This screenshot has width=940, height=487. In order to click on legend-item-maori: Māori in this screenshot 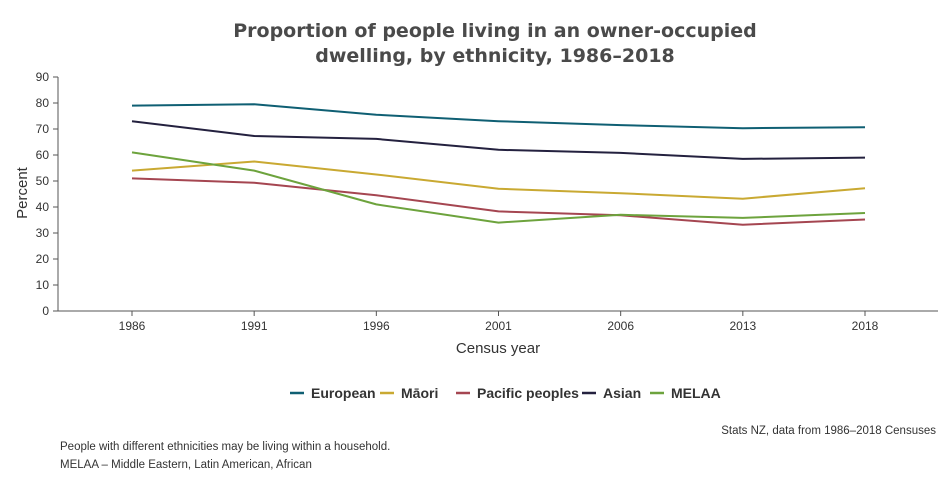, I will do `click(409, 393)`.